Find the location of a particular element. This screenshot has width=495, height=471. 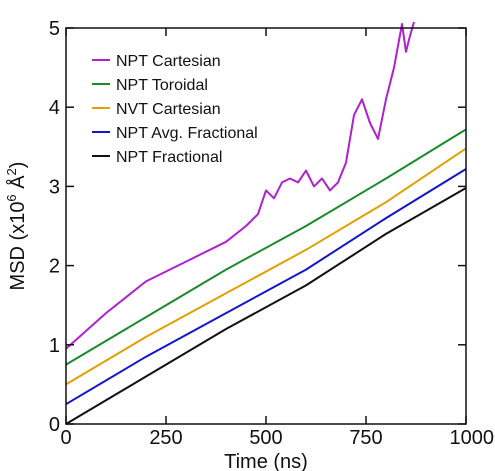

legend-label-1: NPT Toroidal is located at coordinates (162, 85).